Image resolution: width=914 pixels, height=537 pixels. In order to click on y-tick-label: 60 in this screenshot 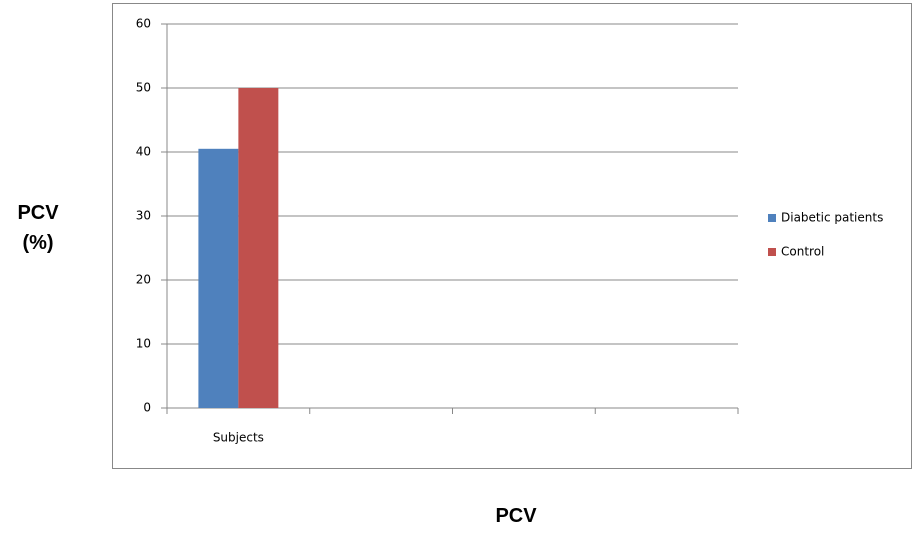, I will do `click(143, 24)`.